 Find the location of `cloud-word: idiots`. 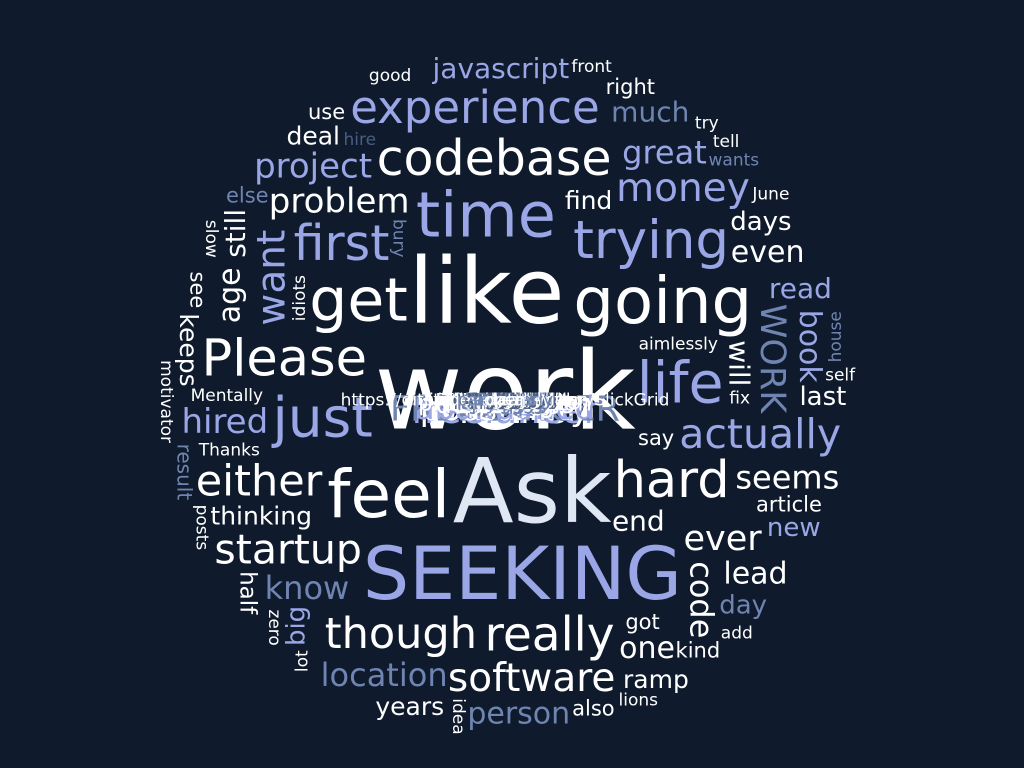

cloud-word: idiots is located at coordinates (300, 298).